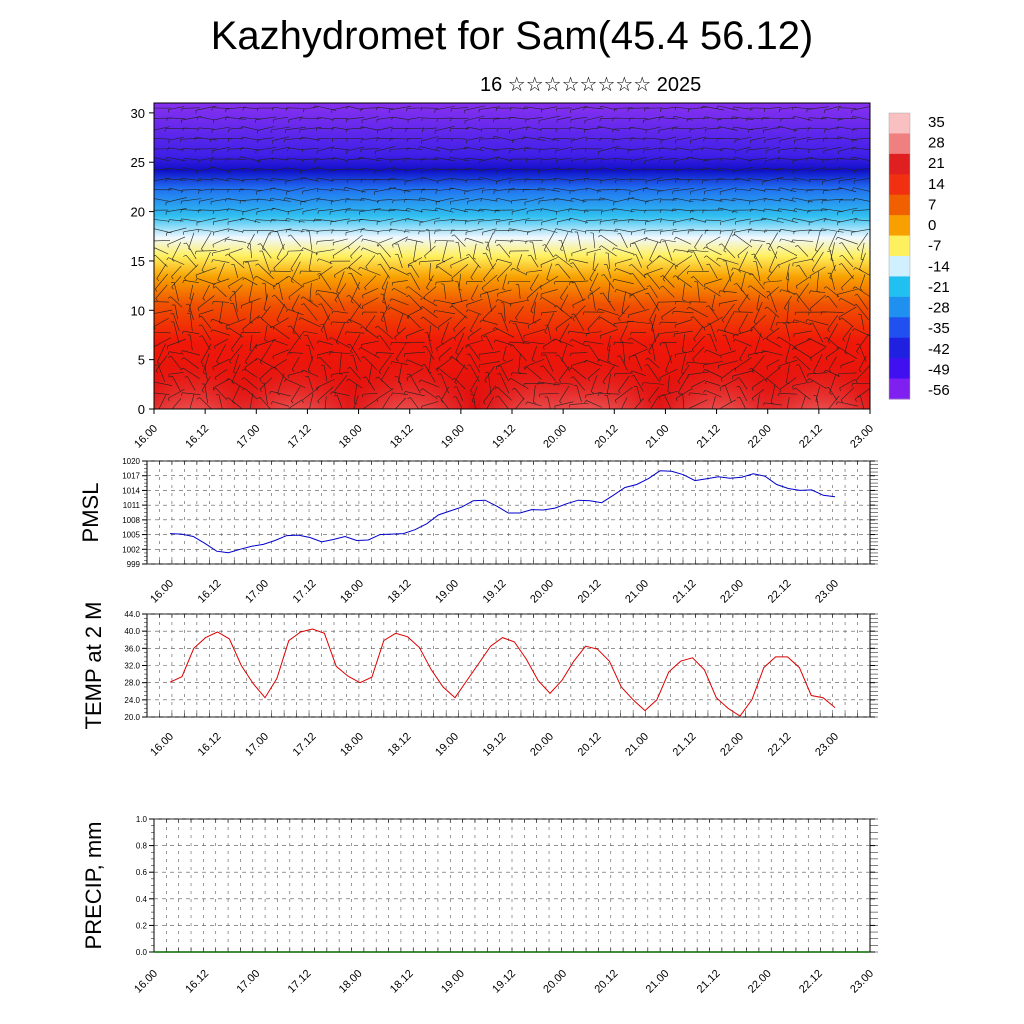 The image size is (1024, 1024). What do you see at coordinates (197, 437) in the screenshot?
I see `cs-xtick-label: 16.12` at bounding box center [197, 437].